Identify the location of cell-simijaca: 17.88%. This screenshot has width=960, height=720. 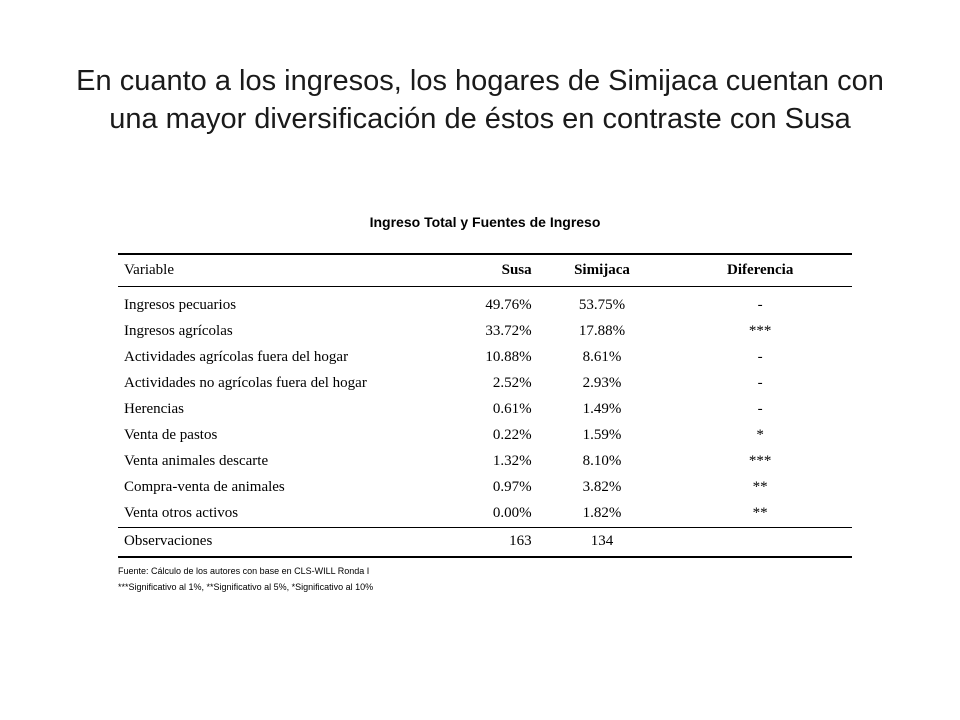
(602, 331).